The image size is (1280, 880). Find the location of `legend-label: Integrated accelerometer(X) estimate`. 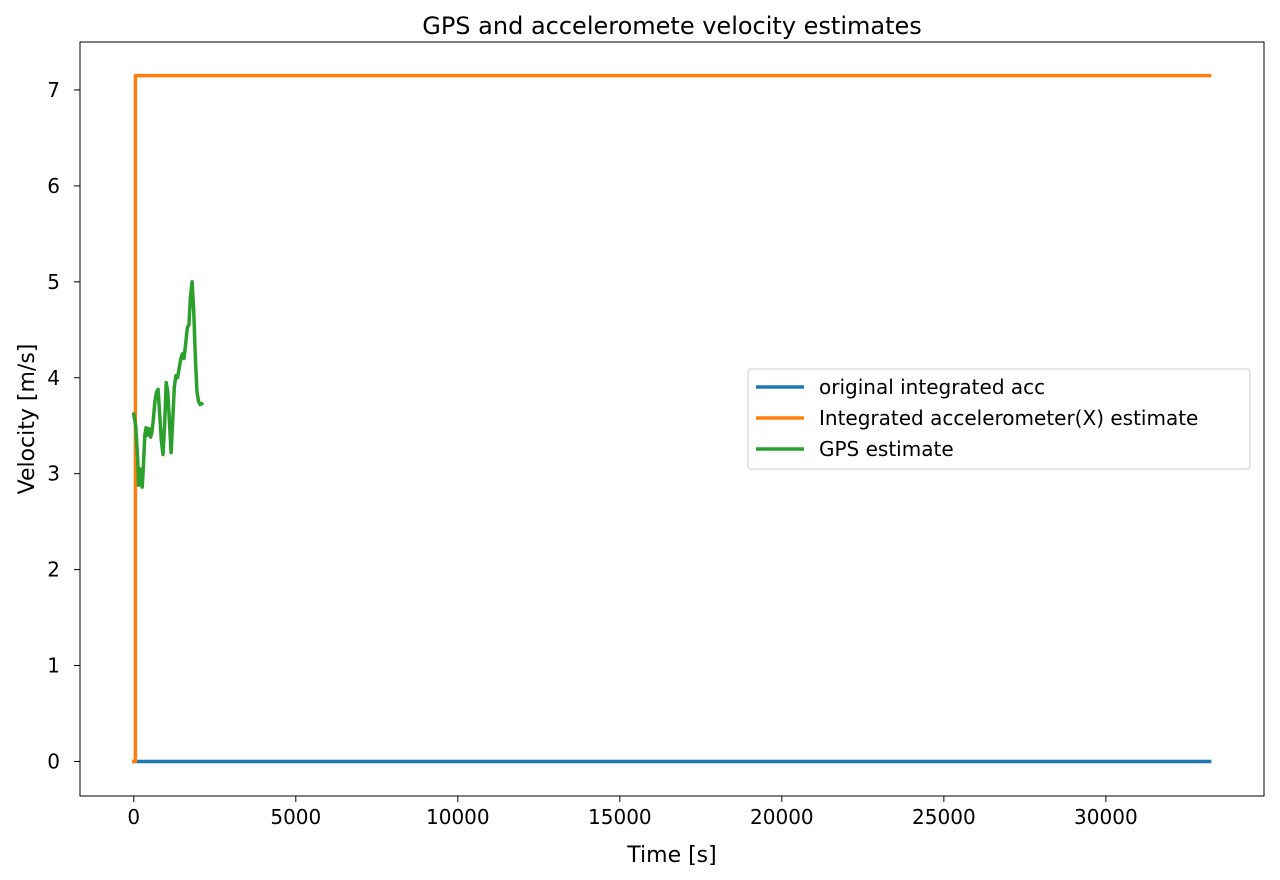

legend-label: Integrated accelerometer(X) estimate is located at coordinates (1008, 418).